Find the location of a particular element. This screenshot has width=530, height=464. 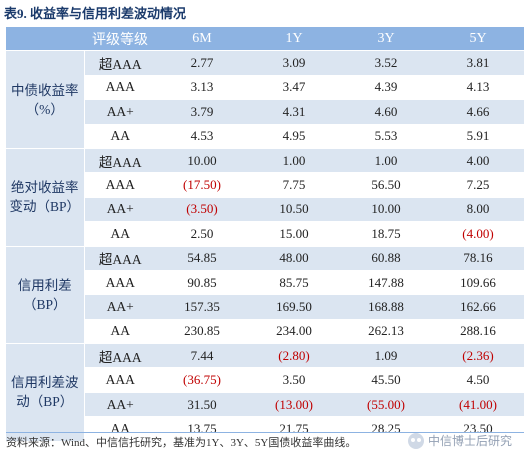

watermark-text: 中信博士后研究 is located at coordinates (469, 441).